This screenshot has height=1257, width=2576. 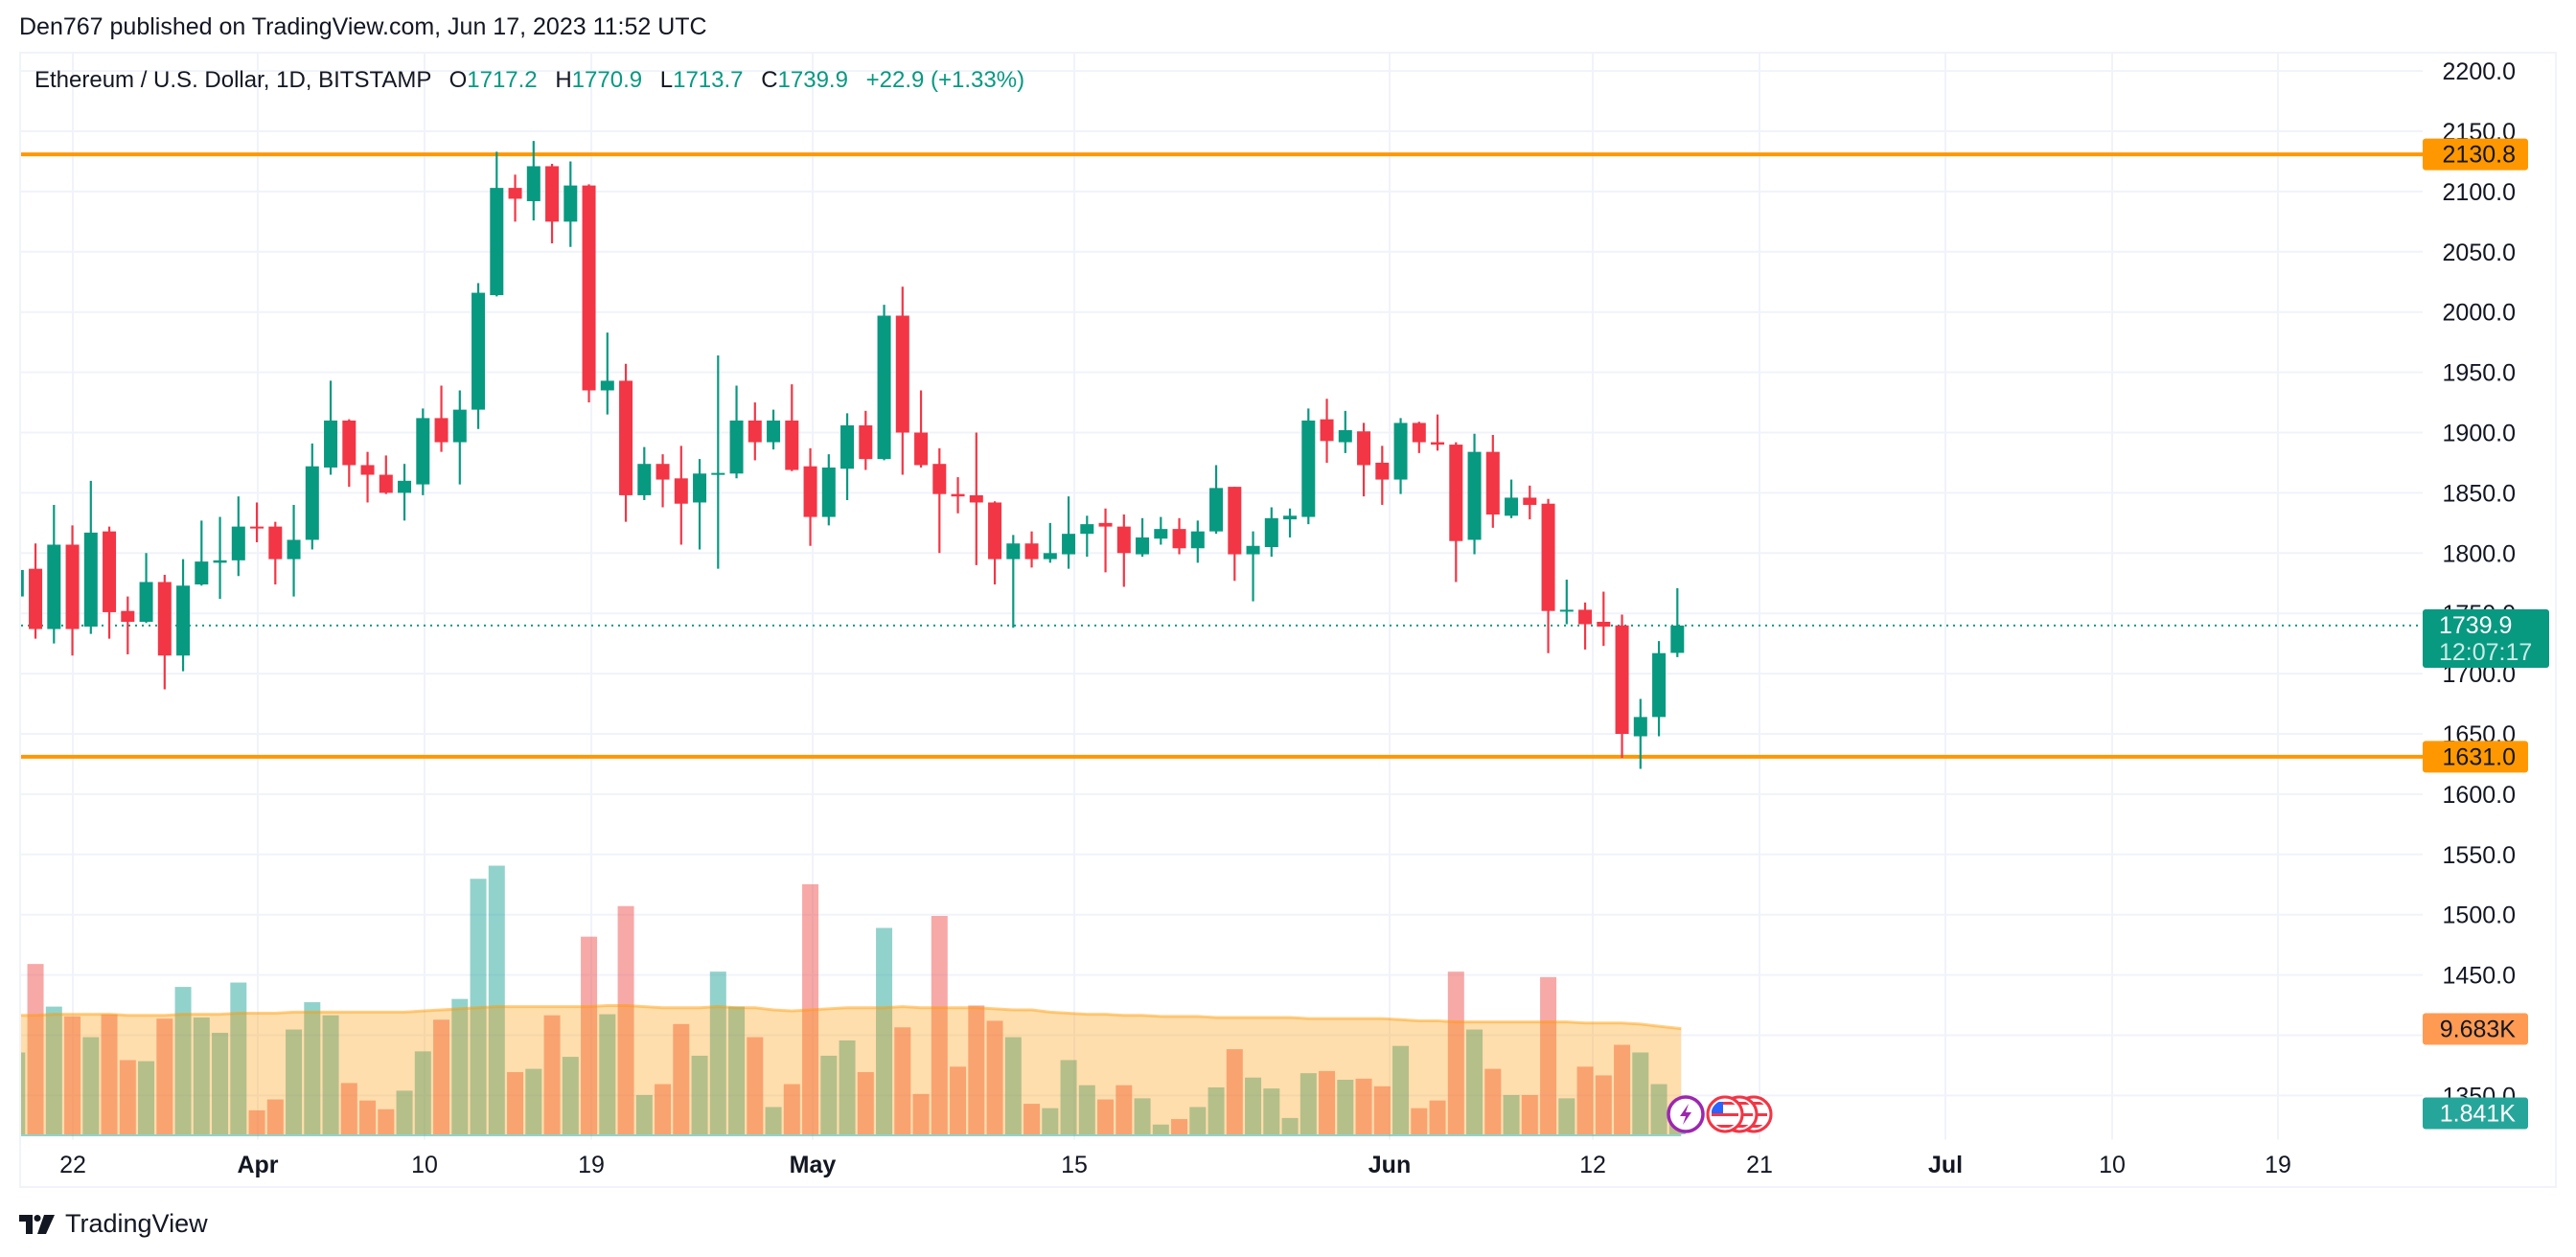 I want to click on high-label: H, so click(x=563, y=80).